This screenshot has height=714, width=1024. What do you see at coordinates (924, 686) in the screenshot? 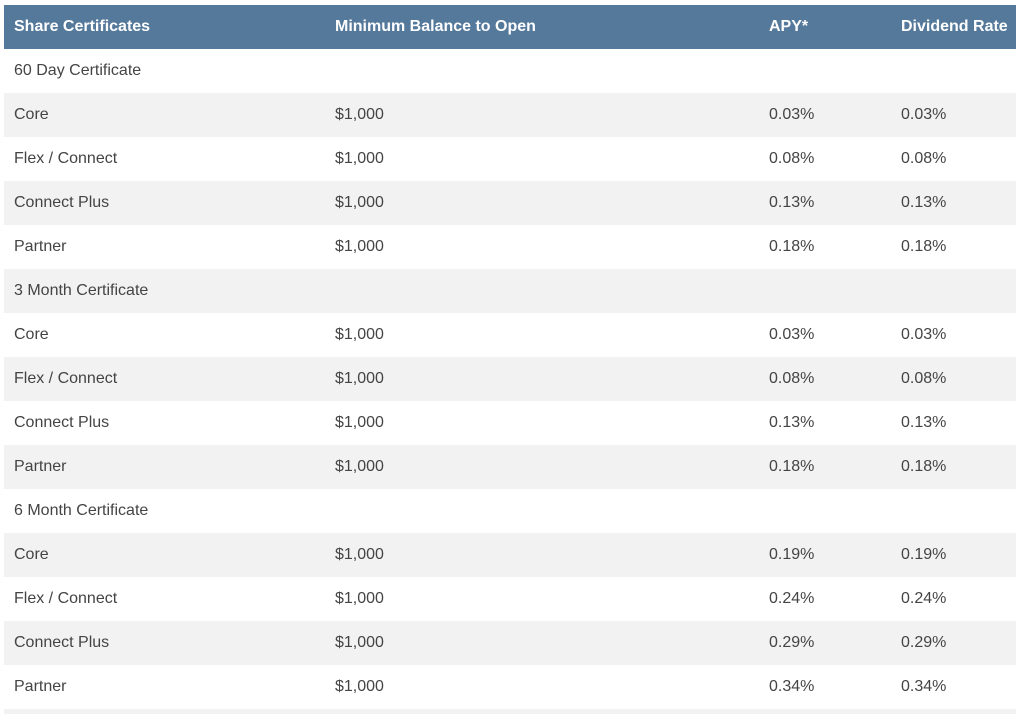
I see `dividend-rate-cell: 0.34%` at bounding box center [924, 686].